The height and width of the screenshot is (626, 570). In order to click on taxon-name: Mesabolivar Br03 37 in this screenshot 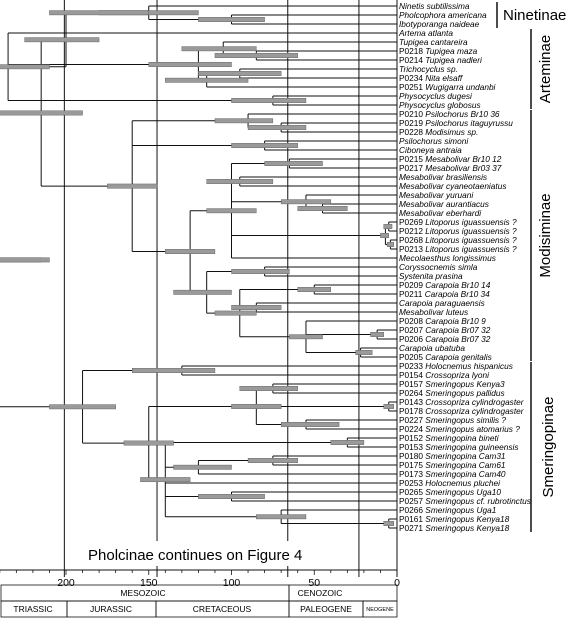, I will do `click(463, 168)`.